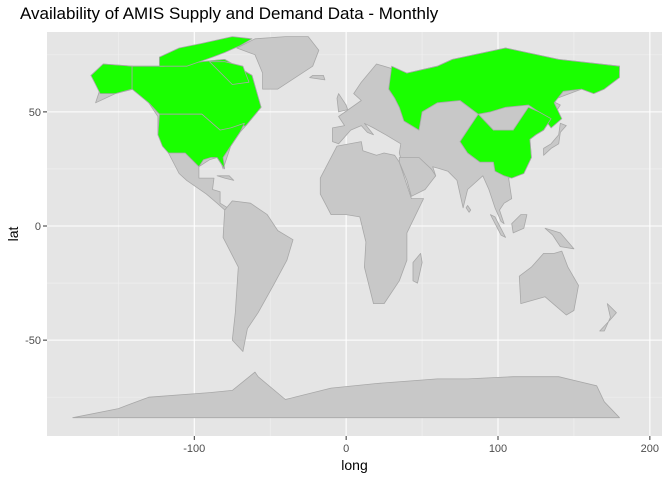 Image resolution: width=672 pixels, height=480 pixels. What do you see at coordinates (201, 141) in the screenshot?
I see `region-united-states-of-america` at bounding box center [201, 141].